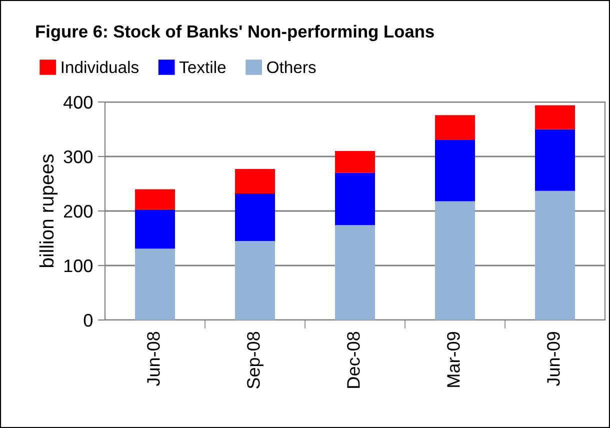  I want to click on y-axis-title: billion rupees, so click(48, 211).